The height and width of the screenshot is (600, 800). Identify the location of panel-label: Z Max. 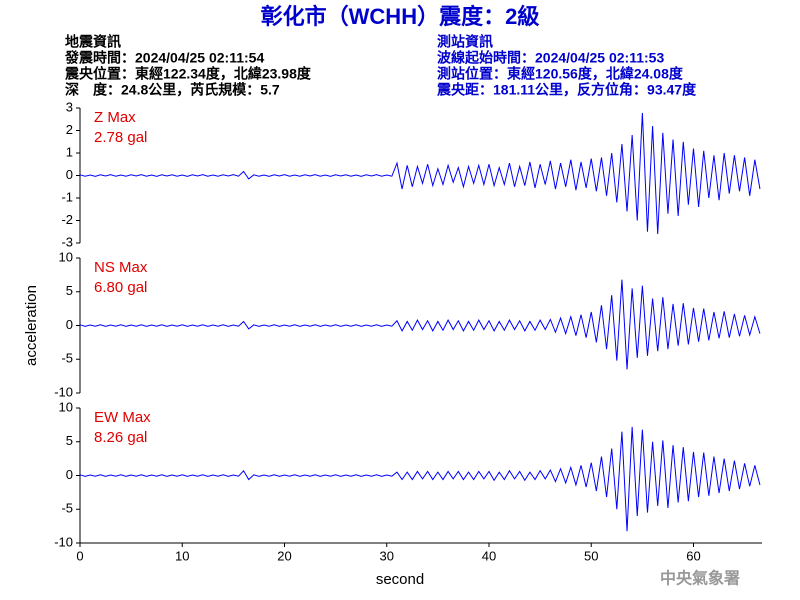
(115, 117).